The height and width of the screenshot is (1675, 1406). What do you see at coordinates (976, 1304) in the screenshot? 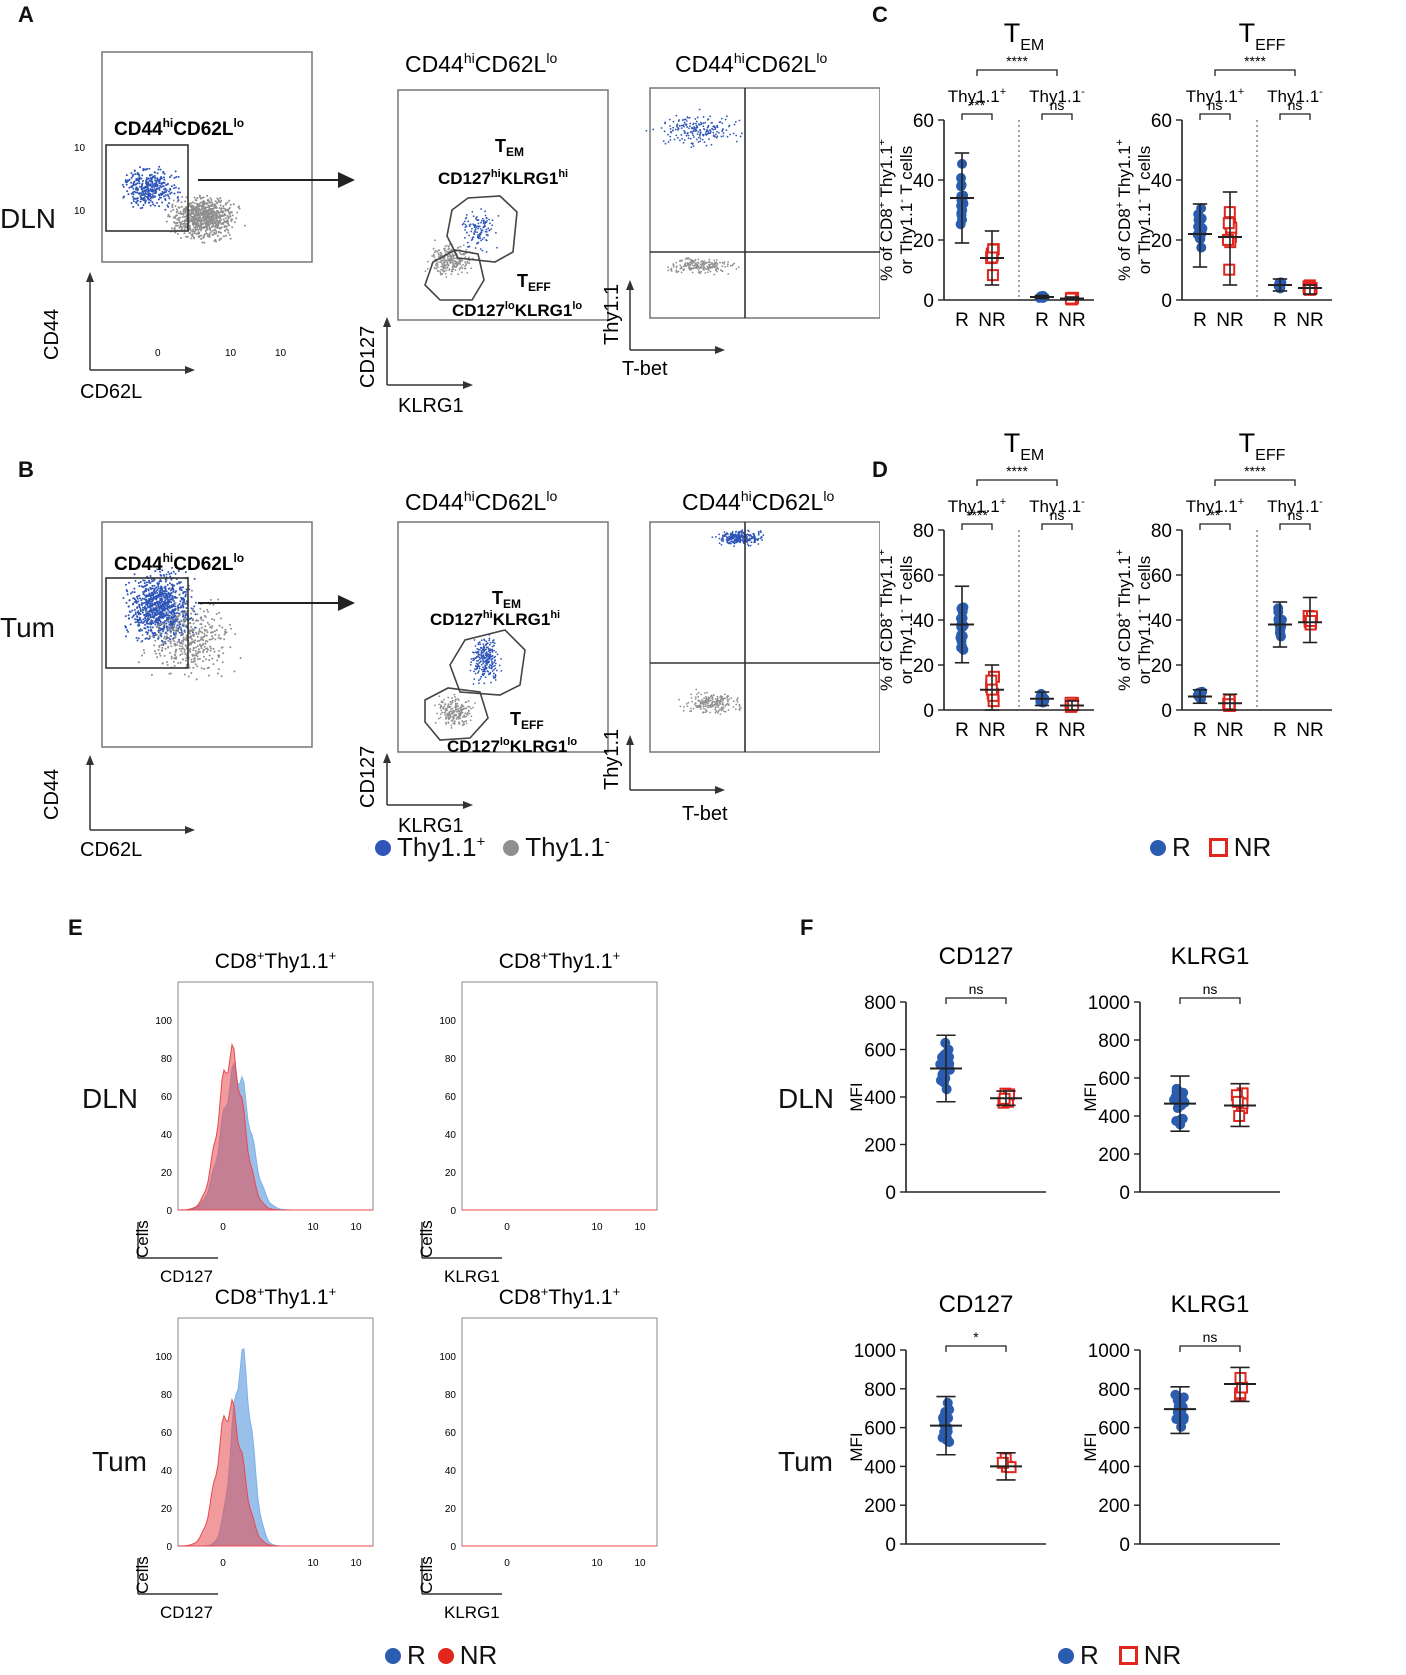
I see `chart-title: CD127` at bounding box center [976, 1304].